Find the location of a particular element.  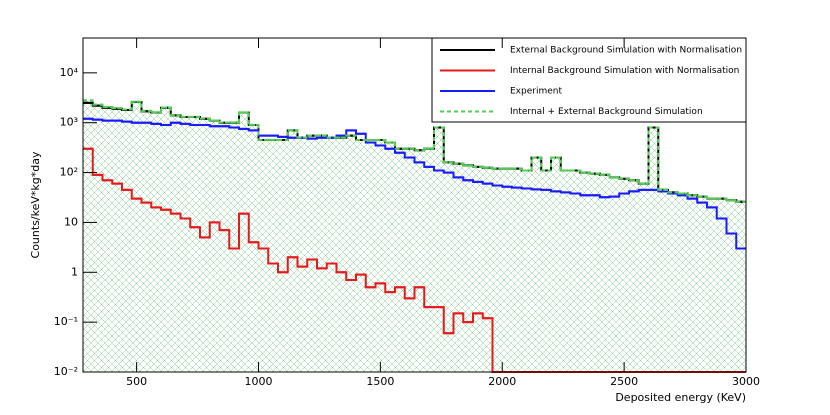

y-tick-label: 1 is located at coordinates (74, 271).